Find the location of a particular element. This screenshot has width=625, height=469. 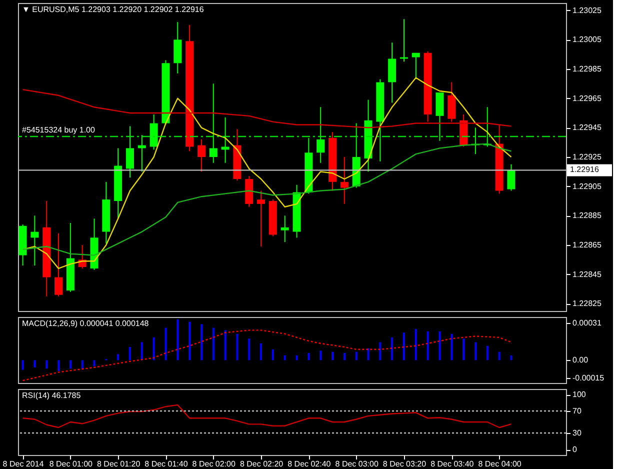

x-tick-label: 8 Dec 01:20 is located at coordinates (119, 464).